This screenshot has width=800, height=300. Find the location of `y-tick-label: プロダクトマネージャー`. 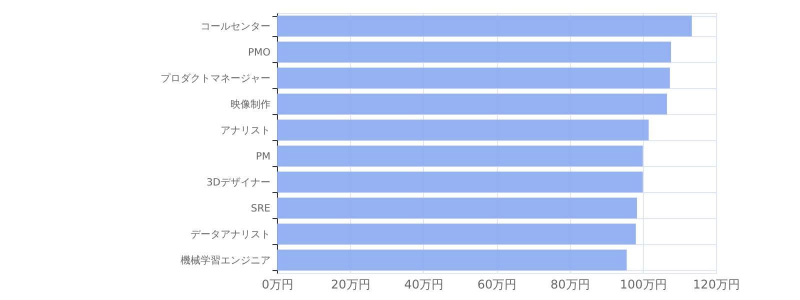

y-tick-label: プロダクトマネージャー is located at coordinates (215, 78).